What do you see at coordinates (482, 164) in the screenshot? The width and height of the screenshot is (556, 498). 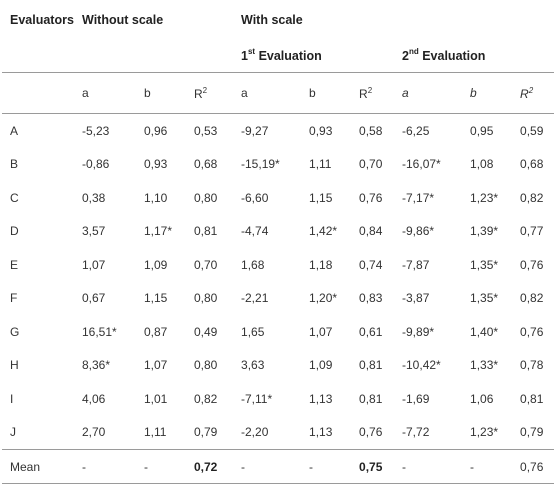 I see `table-cell: 1,08` at bounding box center [482, 164].